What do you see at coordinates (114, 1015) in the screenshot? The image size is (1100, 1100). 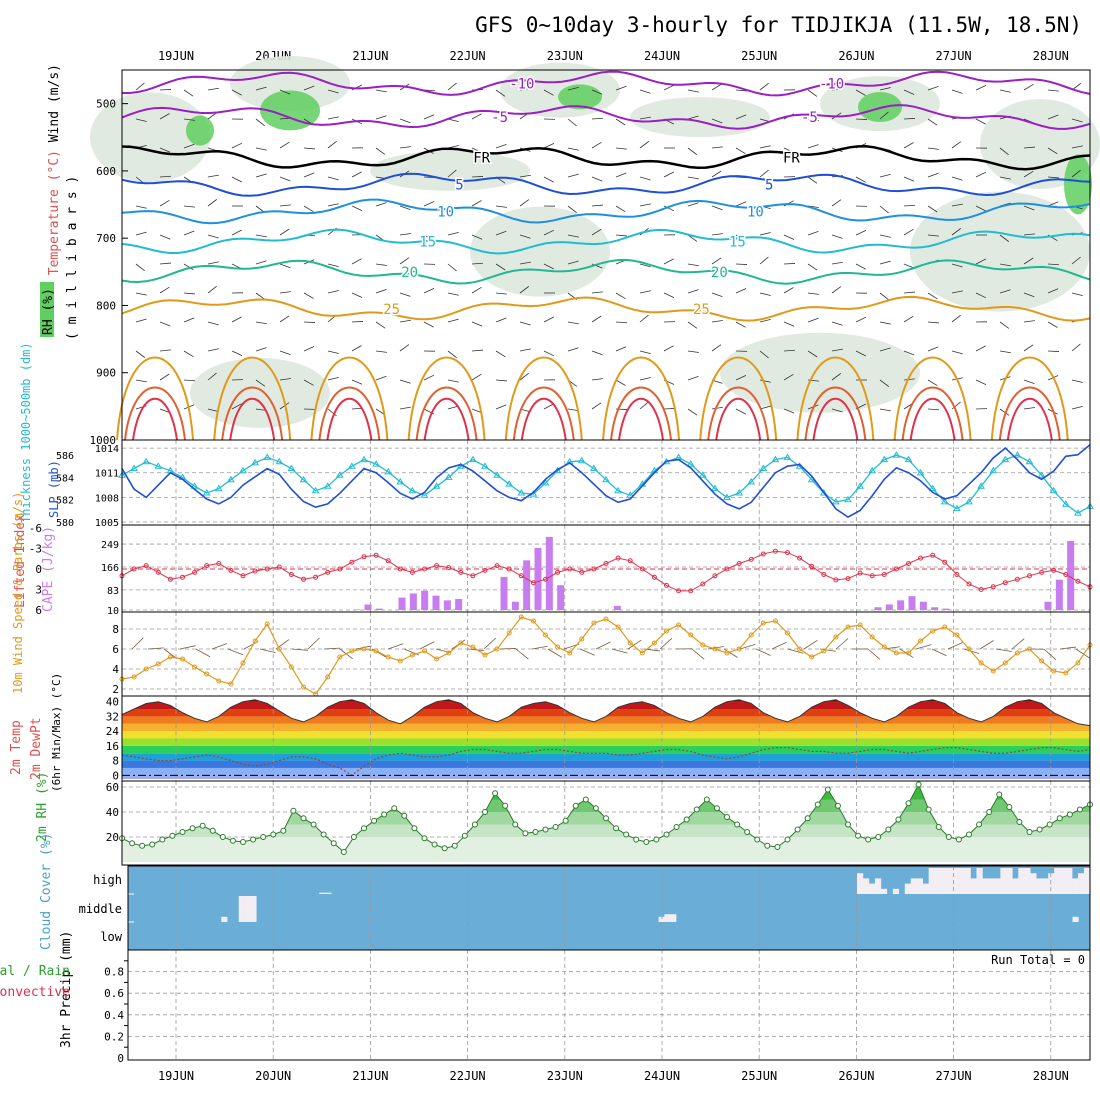 I see `precip-tick-label: 0.4` at bounding box center [114, 1015].